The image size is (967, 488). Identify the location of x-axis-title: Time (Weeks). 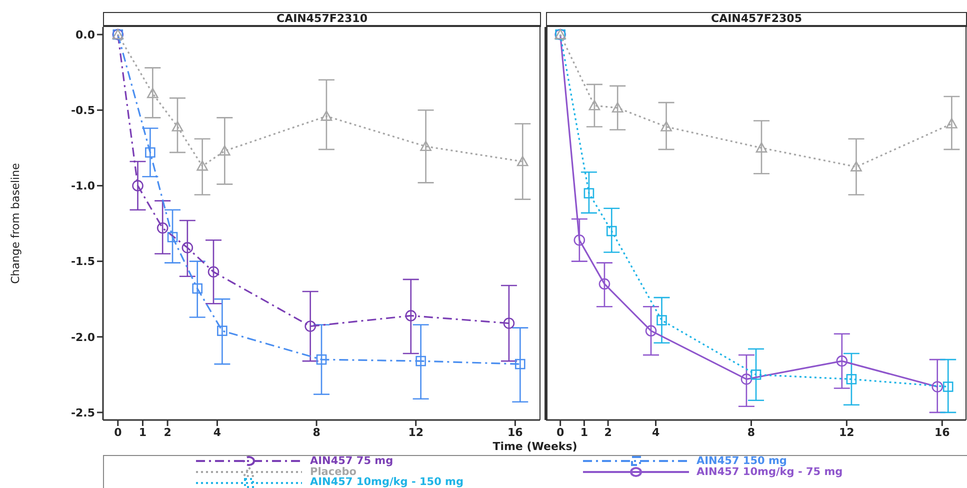
(535, 446).